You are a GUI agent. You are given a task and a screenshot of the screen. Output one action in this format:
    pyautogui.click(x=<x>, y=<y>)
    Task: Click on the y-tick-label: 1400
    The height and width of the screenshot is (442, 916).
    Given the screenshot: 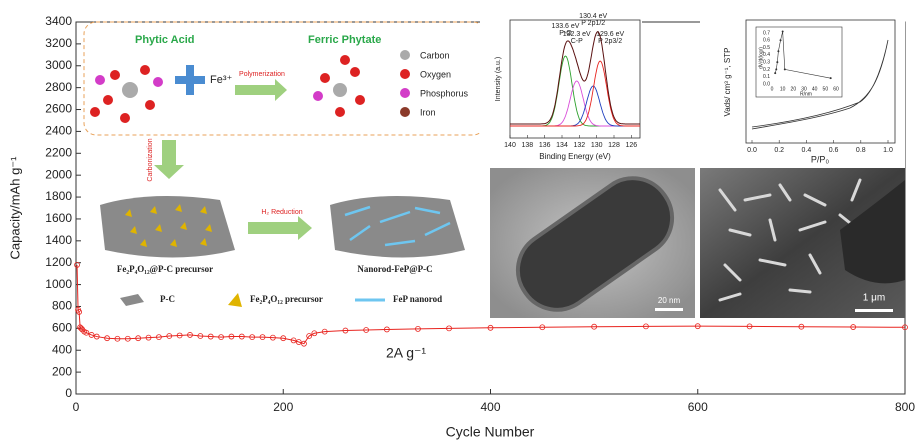 What is the action you would take?
    pyautogui.click(x=58, y=240)
    